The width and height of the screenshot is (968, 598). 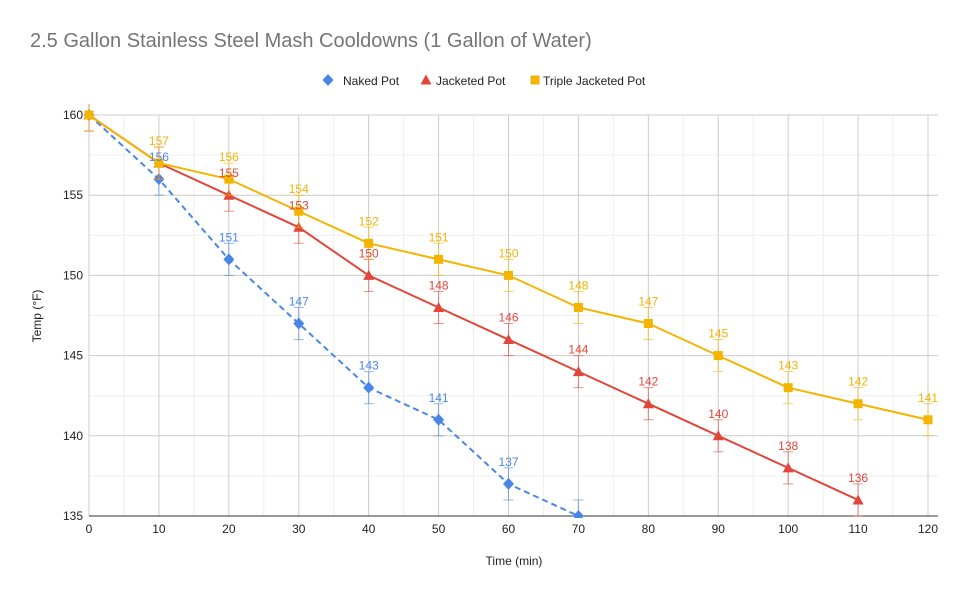 I want to click on x-tick-label: 110, so click(x=858, y=529).